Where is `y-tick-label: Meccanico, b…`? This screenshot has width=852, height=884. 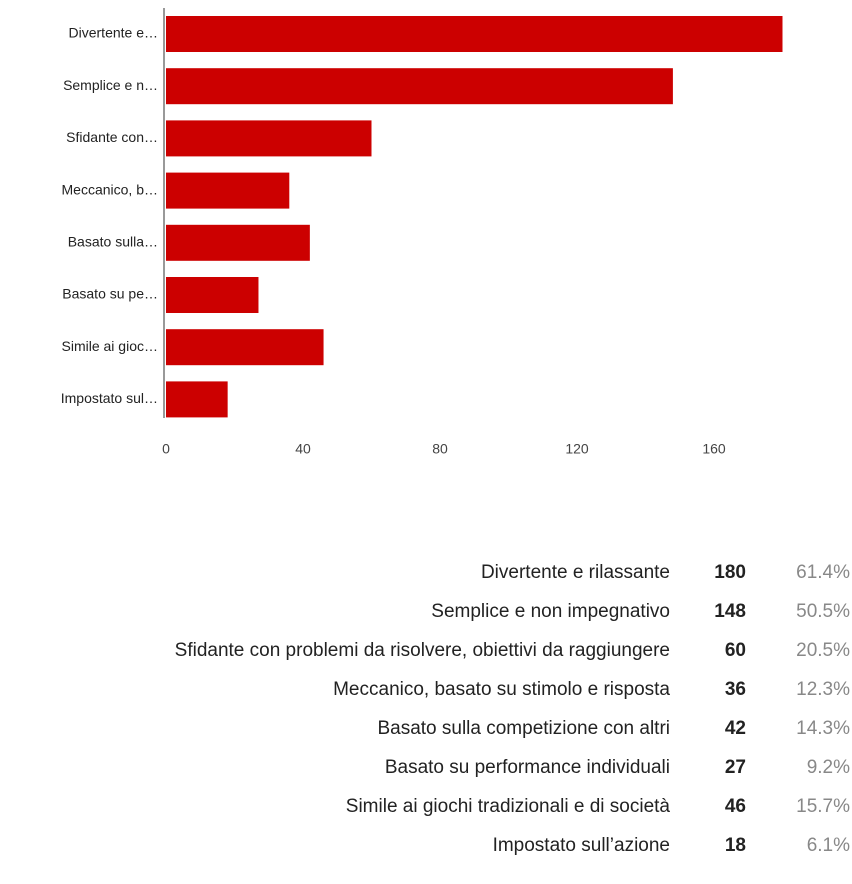 y-tick-label: Meccanico, b… is located at coordinates (110, 189).